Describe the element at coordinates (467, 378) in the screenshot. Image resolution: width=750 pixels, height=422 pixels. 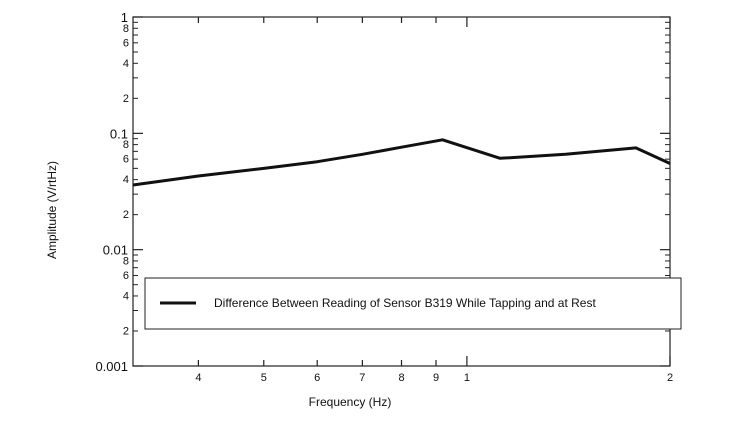
I see `x-tick-label: 1` at that location.